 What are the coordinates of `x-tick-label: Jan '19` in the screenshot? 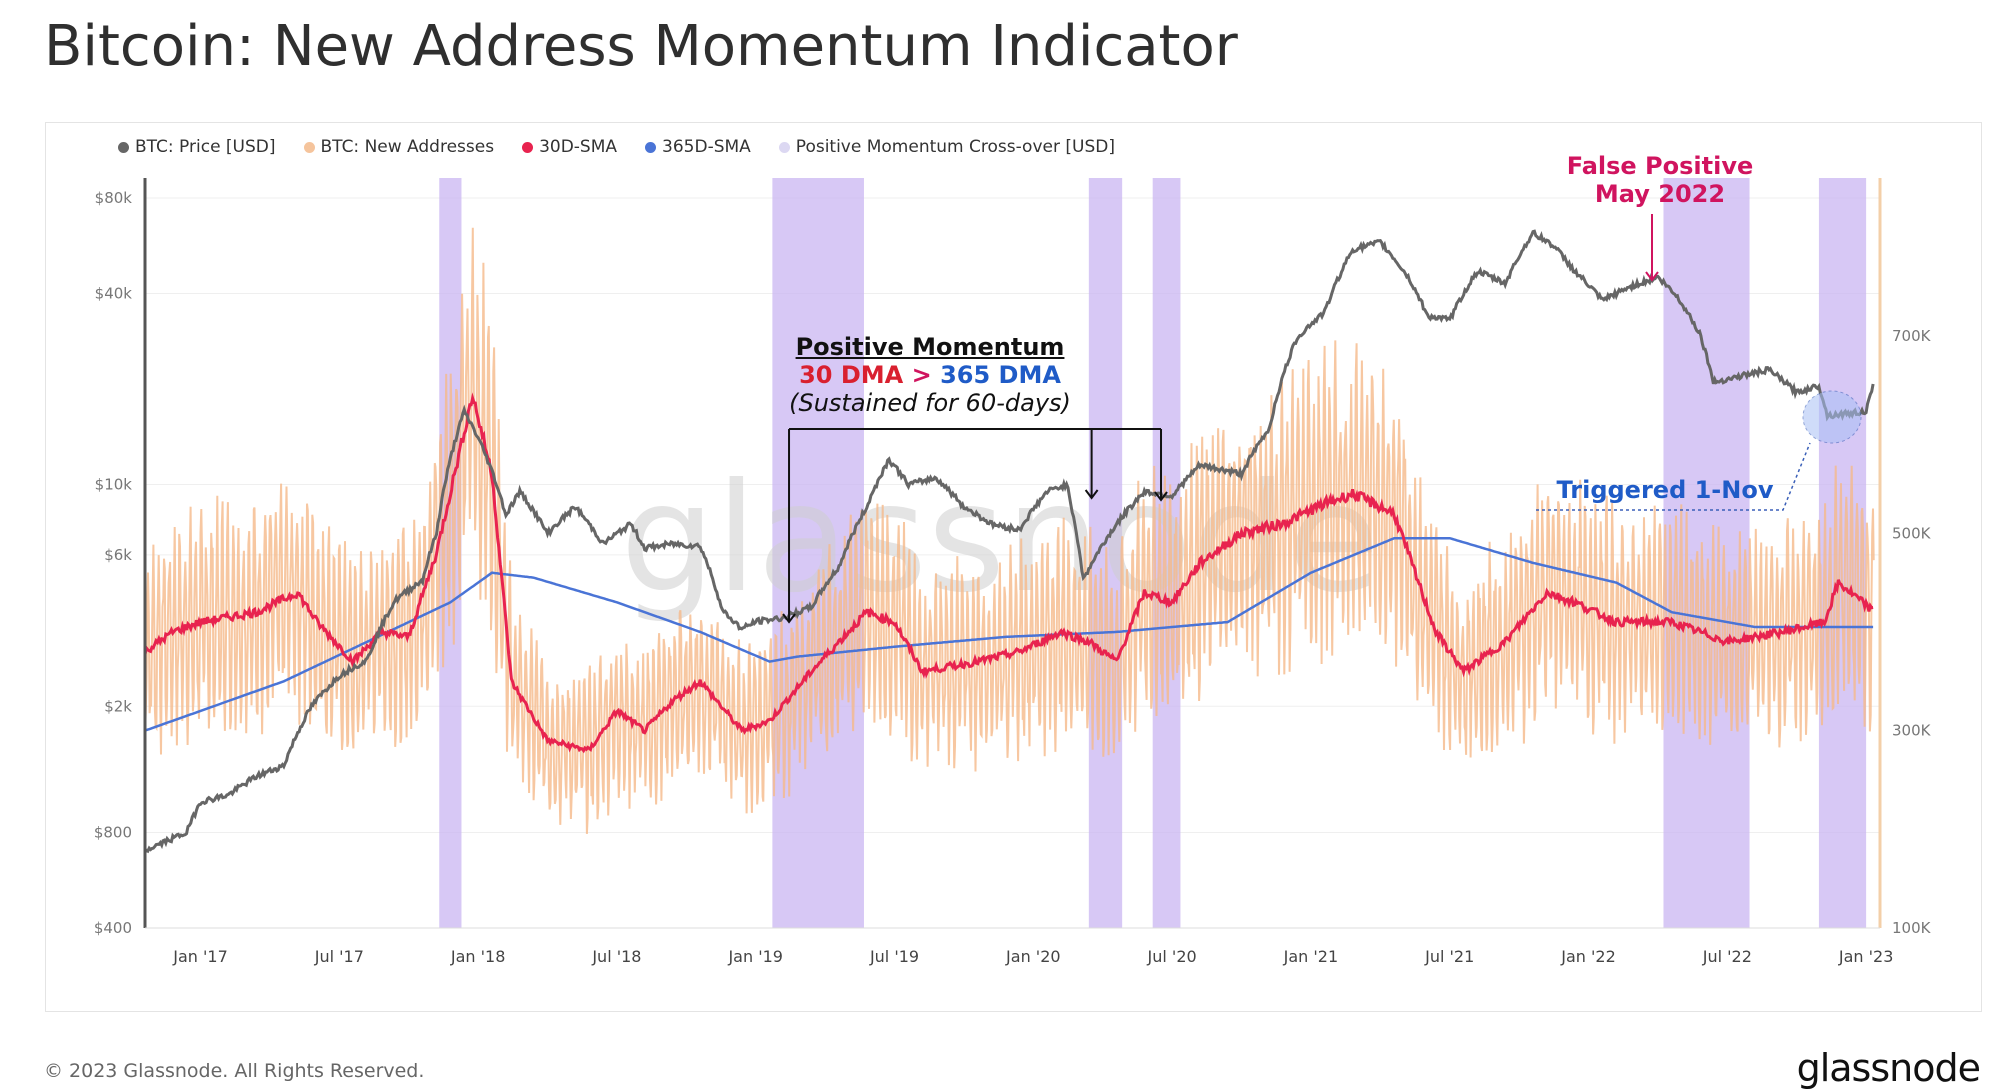 It's located at (755, 956).